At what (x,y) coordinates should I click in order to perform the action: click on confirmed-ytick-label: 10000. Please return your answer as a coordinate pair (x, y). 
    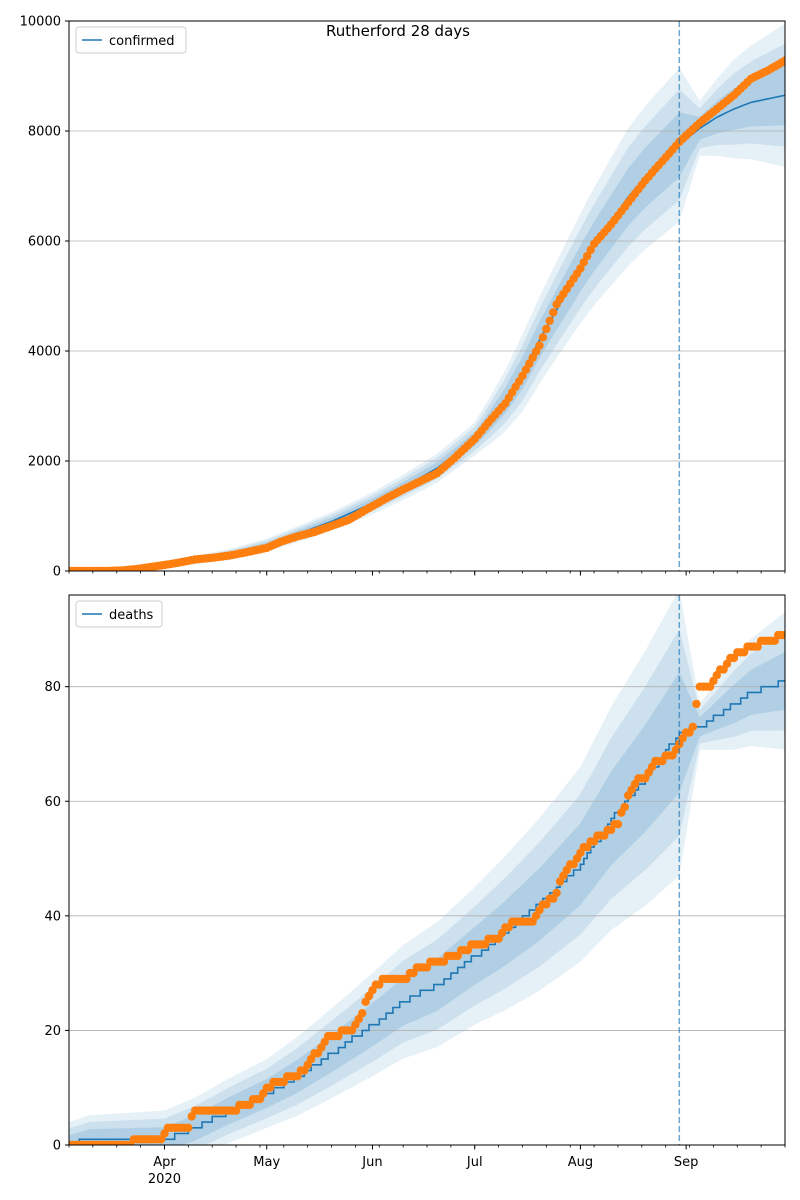
    Looking at the image, I should click on (40, 22).